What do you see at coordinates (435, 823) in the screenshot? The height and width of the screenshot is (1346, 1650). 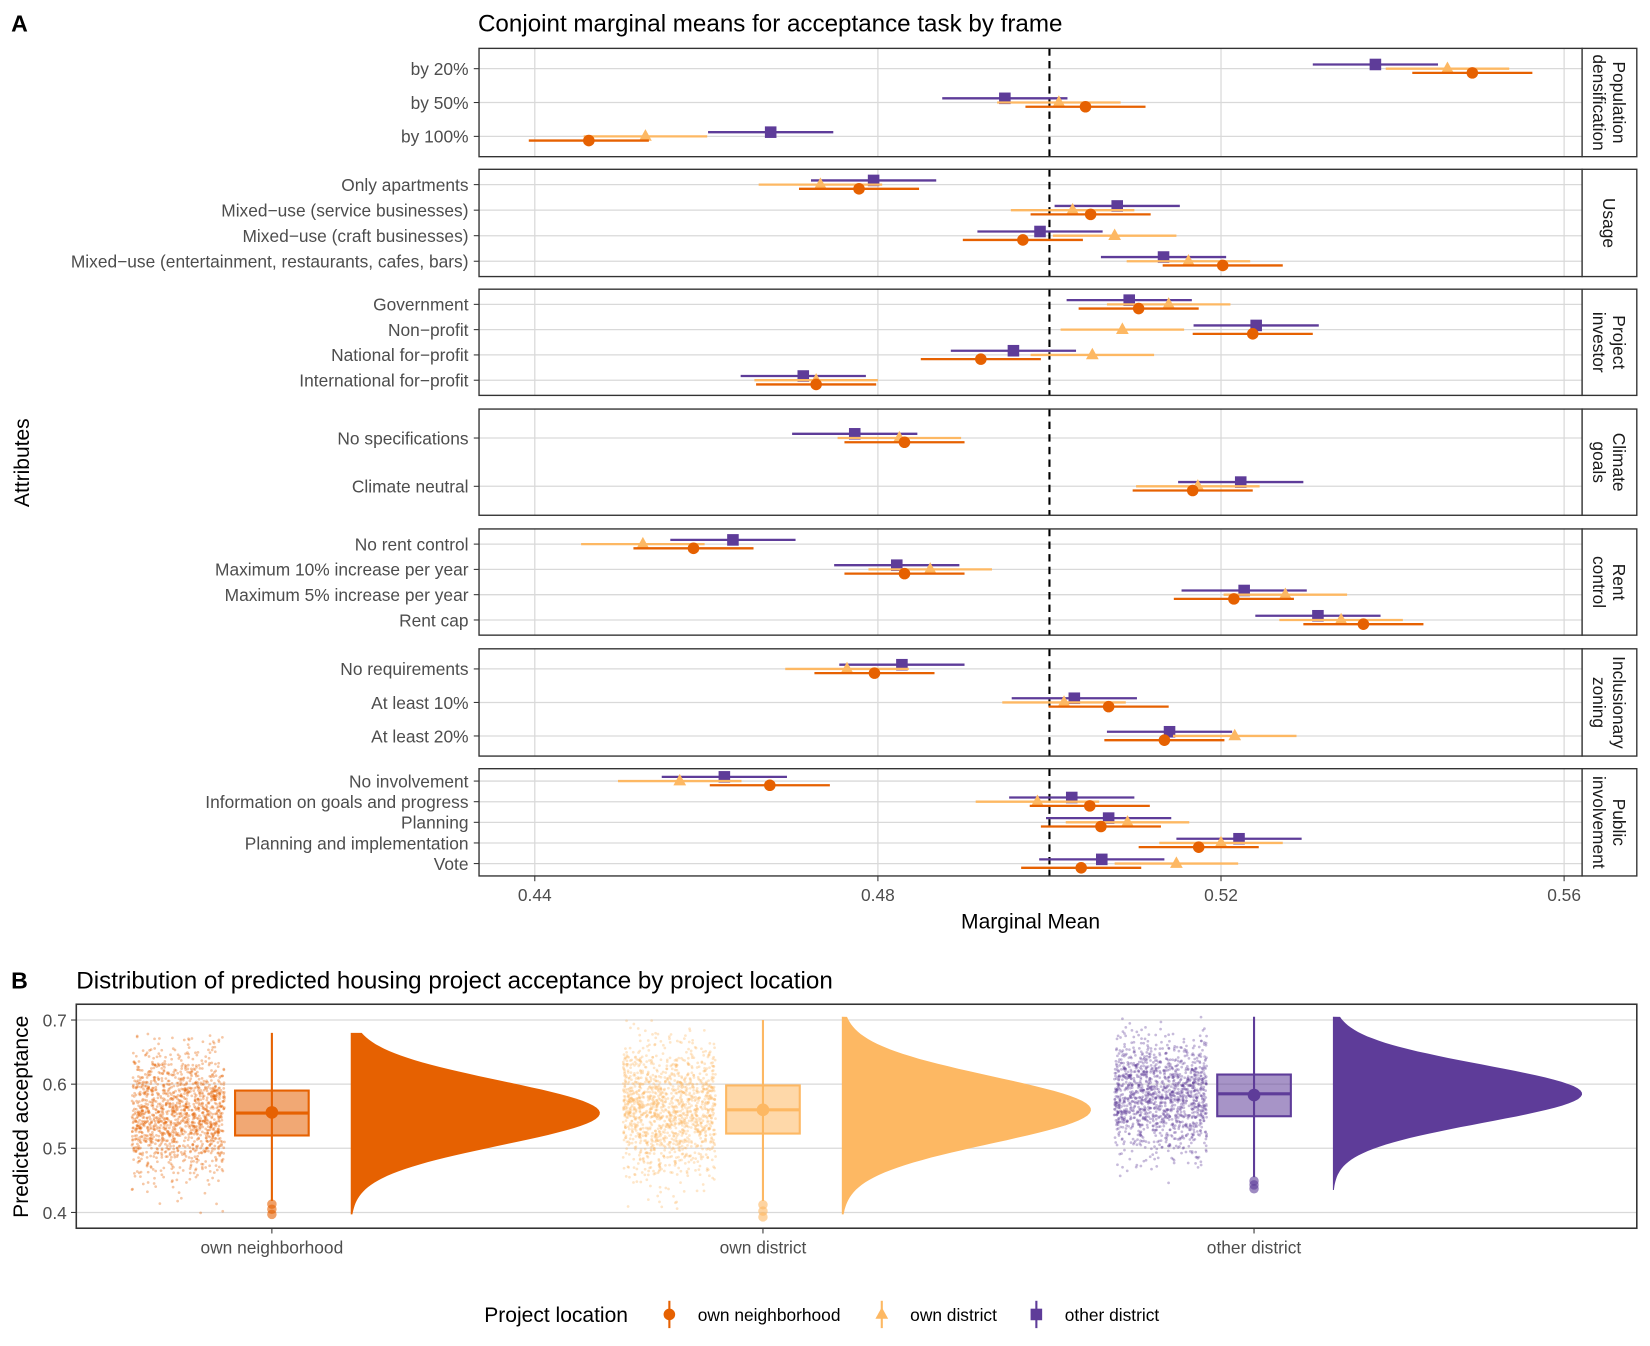 I see `y-tick-label: Planning` at bounding box center [435, 823].